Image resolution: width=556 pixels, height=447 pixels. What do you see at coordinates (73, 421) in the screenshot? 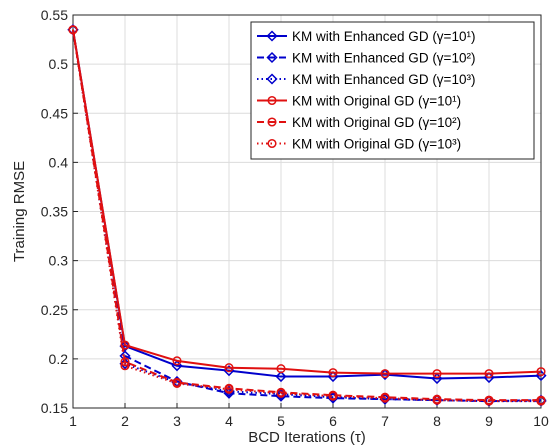
I see `x-tick-label: 1` at bounding box center [73, 421].